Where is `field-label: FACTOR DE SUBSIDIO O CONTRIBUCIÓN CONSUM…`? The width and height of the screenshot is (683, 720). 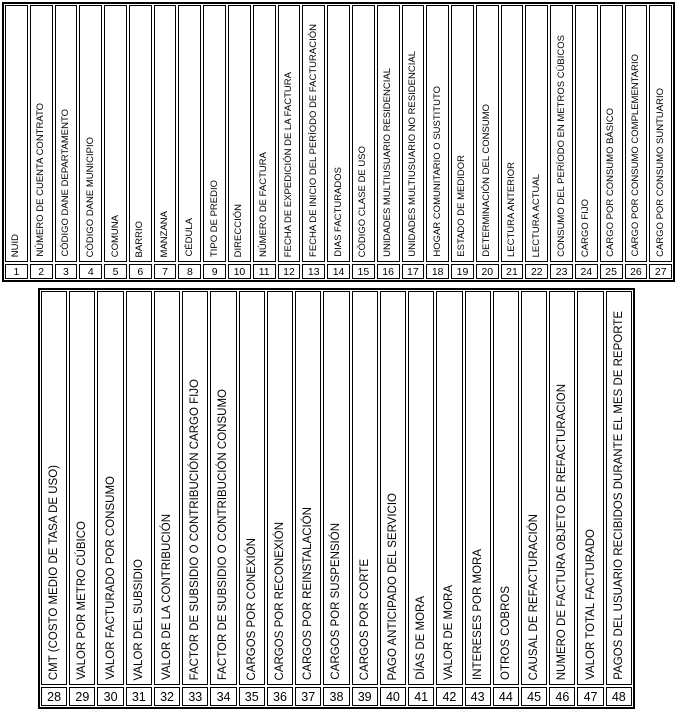 field-label: FACTOR DE SUBSIDIO O CONTRIBUCIÓN CONSUM… is located at coordinates (223, 534).